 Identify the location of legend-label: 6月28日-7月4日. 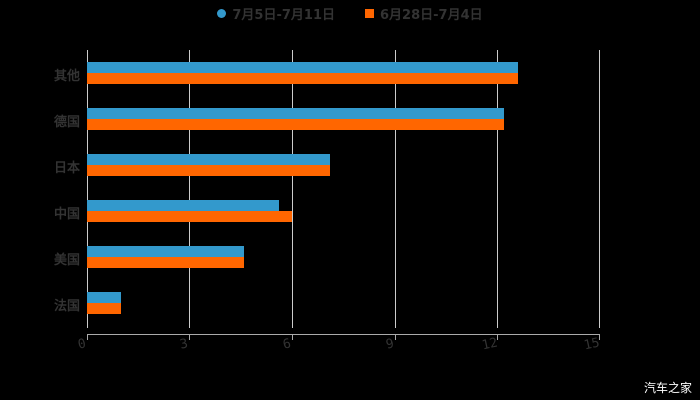
(431, 15).